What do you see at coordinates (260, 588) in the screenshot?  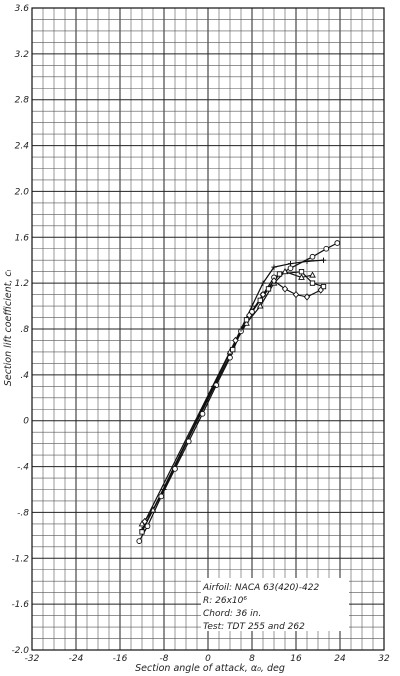 I see `annotation-airfoil: Airfoil: NACA 63(420)-422` at bounding box center [260, 588].